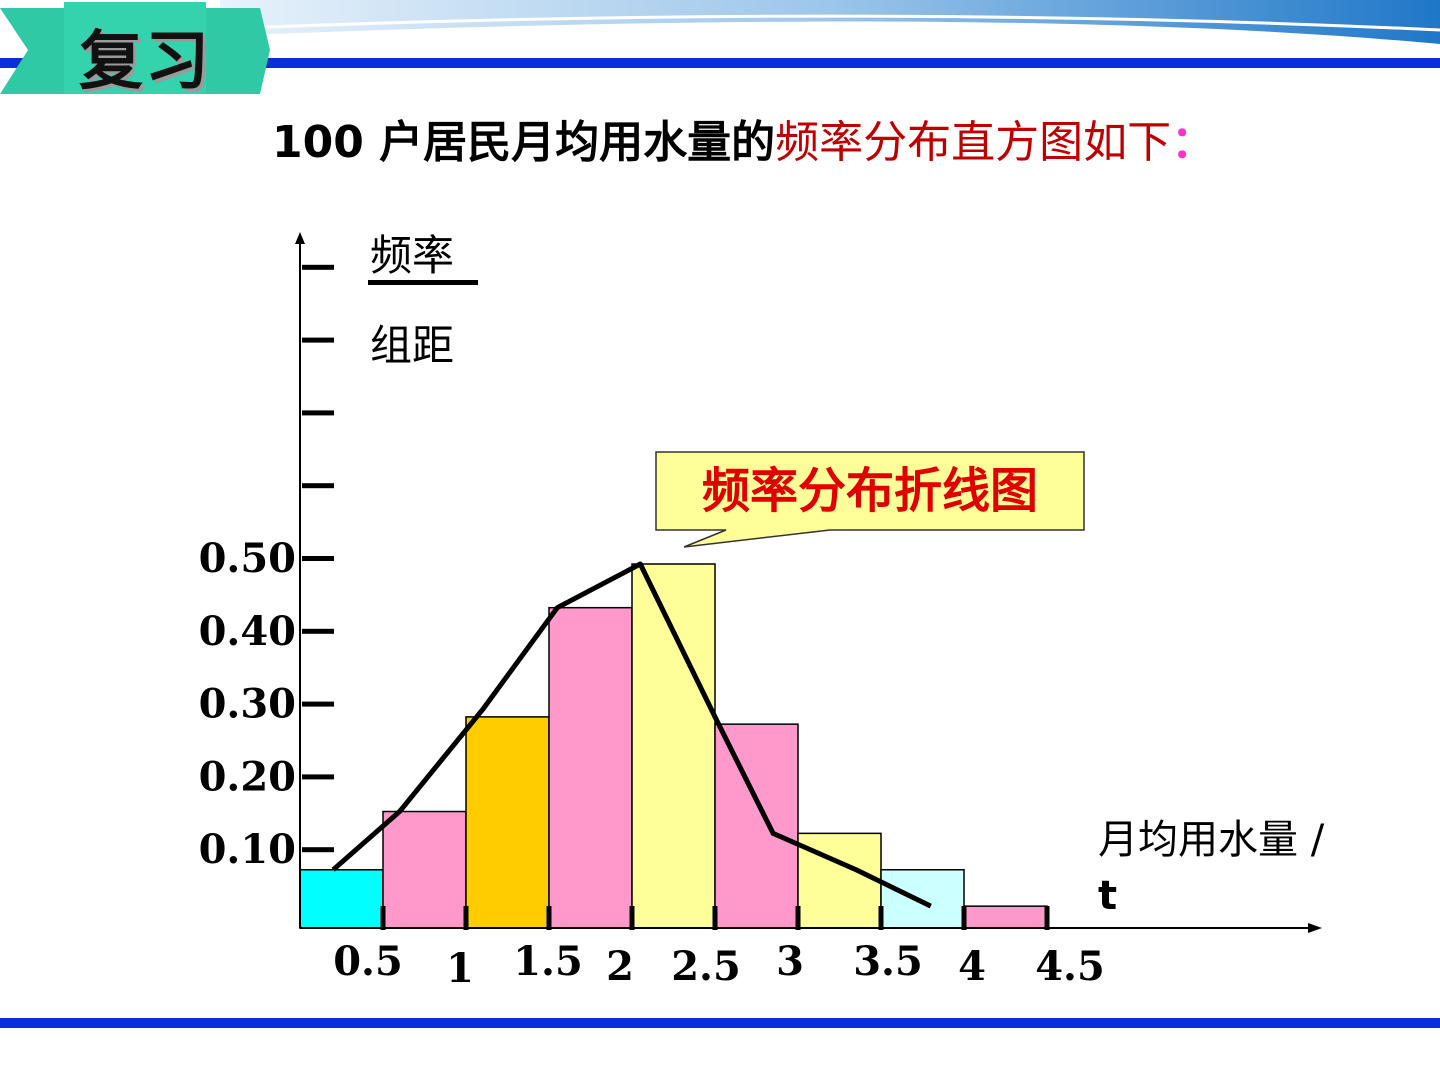 The width and height of the screenshot is (1440, 1080). I want to click on callout-shape, so click(870, 499).